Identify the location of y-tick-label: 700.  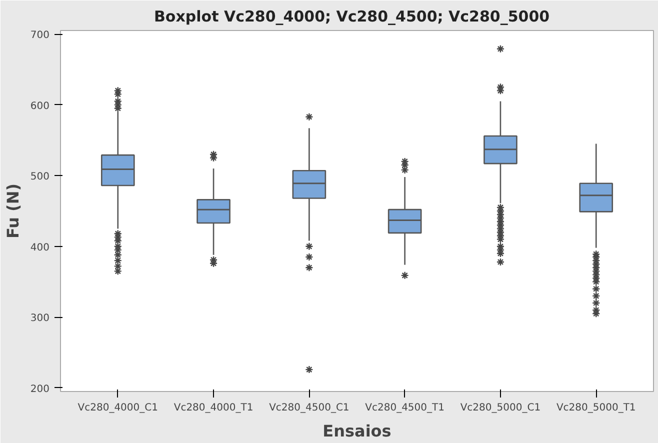
(40, 36).